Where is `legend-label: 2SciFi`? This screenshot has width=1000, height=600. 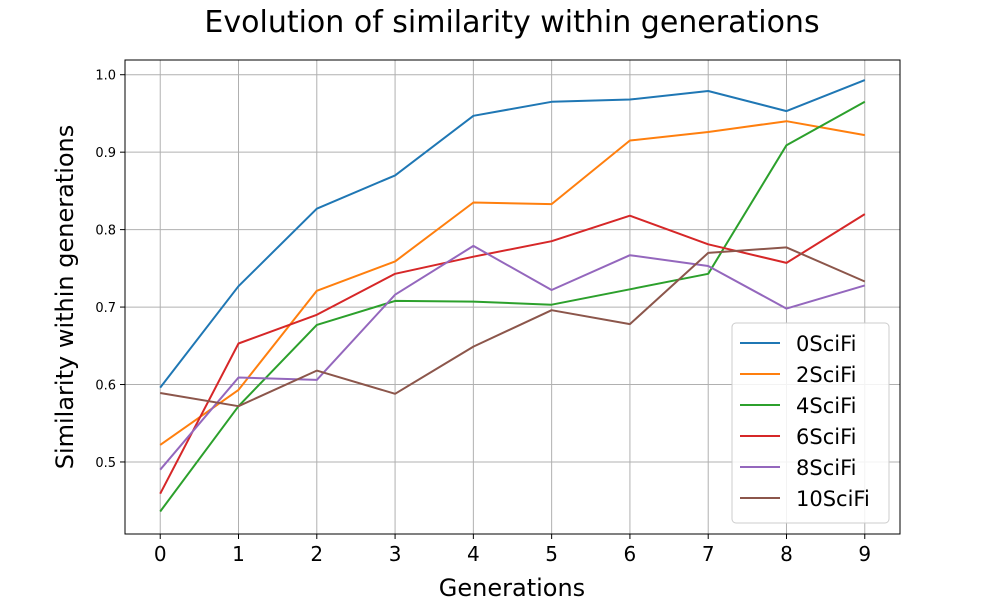
legend-label: 2SciFi is located at coordinates (826, 375).